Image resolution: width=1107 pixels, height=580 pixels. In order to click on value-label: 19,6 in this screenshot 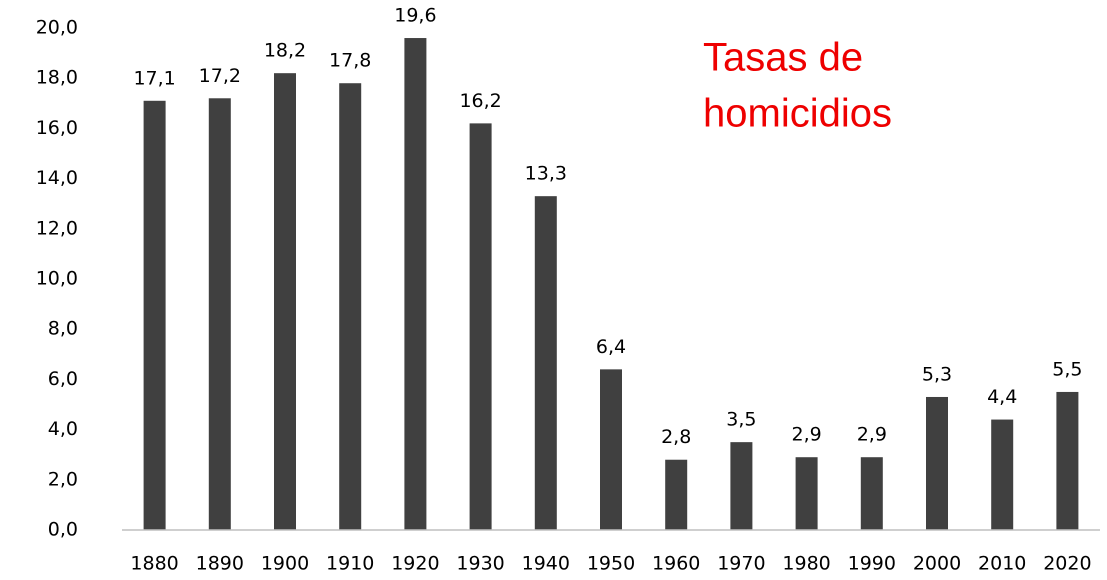, I will do `click(415, 16)`.